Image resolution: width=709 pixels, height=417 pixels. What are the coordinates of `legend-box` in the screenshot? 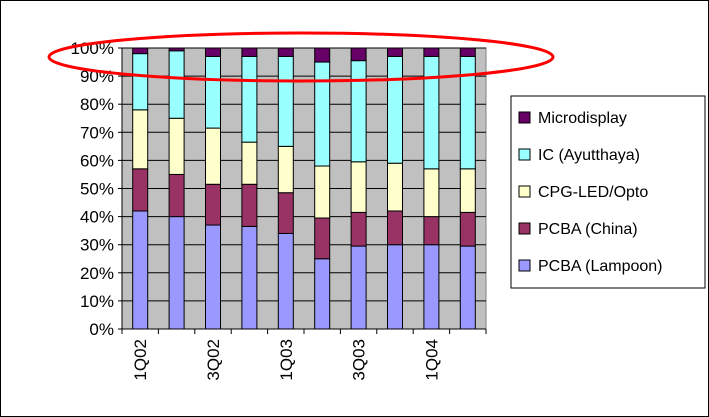 It's located at (608, 192).